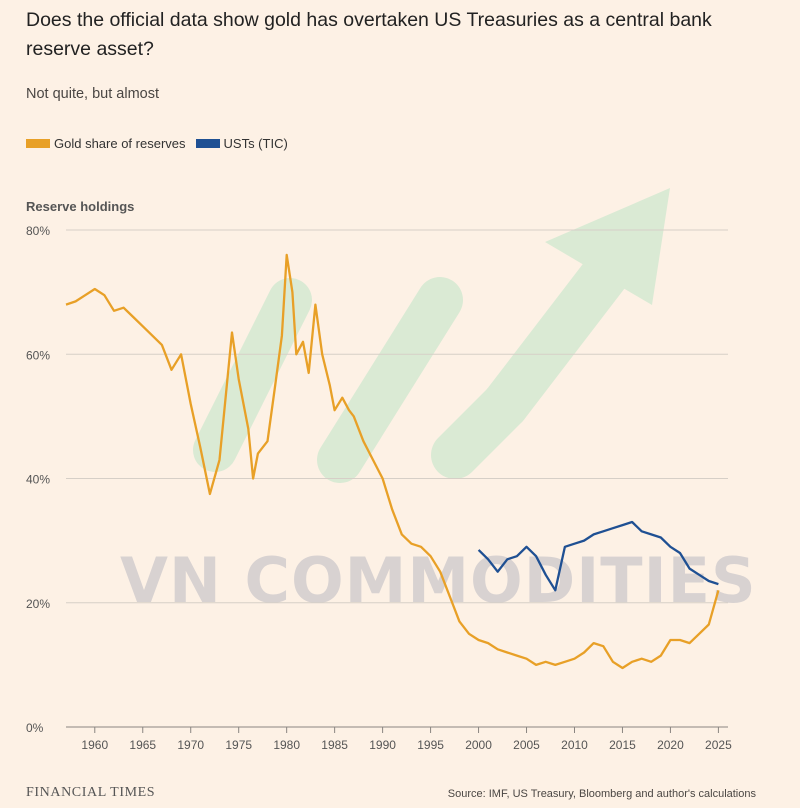 This screenshot has height=808, width=800. Describe the element at coordinates (238, 745) in the screenshot. I see `x-tick-label-1975: 1975` at that location.